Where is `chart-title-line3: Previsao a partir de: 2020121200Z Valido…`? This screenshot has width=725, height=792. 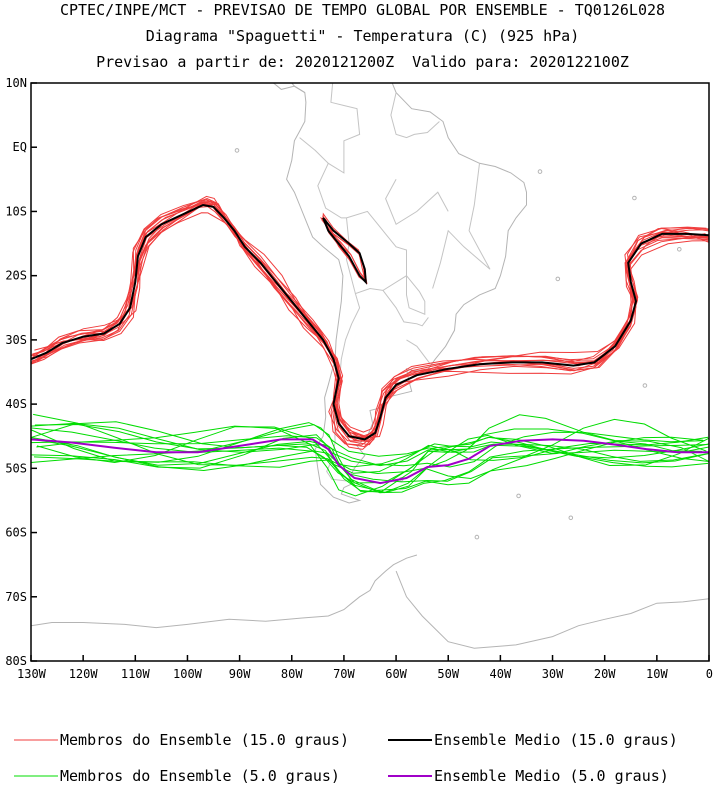 chart-title-line3: Previsao a partir de: 2020121200Z Valido… is located at coordinates (362, 62).